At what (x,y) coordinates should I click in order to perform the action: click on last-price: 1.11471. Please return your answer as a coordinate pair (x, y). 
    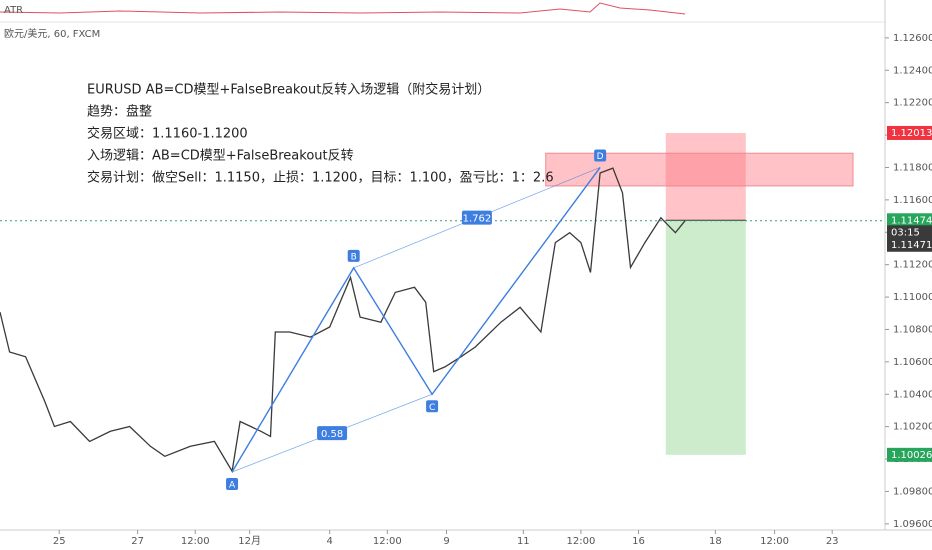
    Looking at the image, I should click on (911, 245).